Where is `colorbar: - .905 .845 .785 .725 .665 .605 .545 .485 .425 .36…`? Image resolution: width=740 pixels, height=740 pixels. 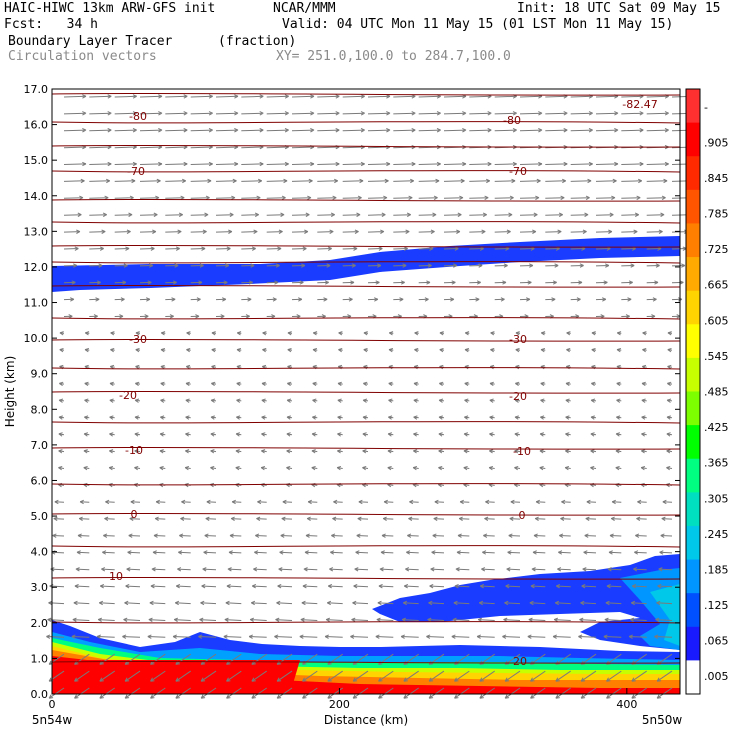 colorbar: - .905 .845 .785 .725 .665 .605 .545 .485 .425 .36… is located at coordinates (707, 391).